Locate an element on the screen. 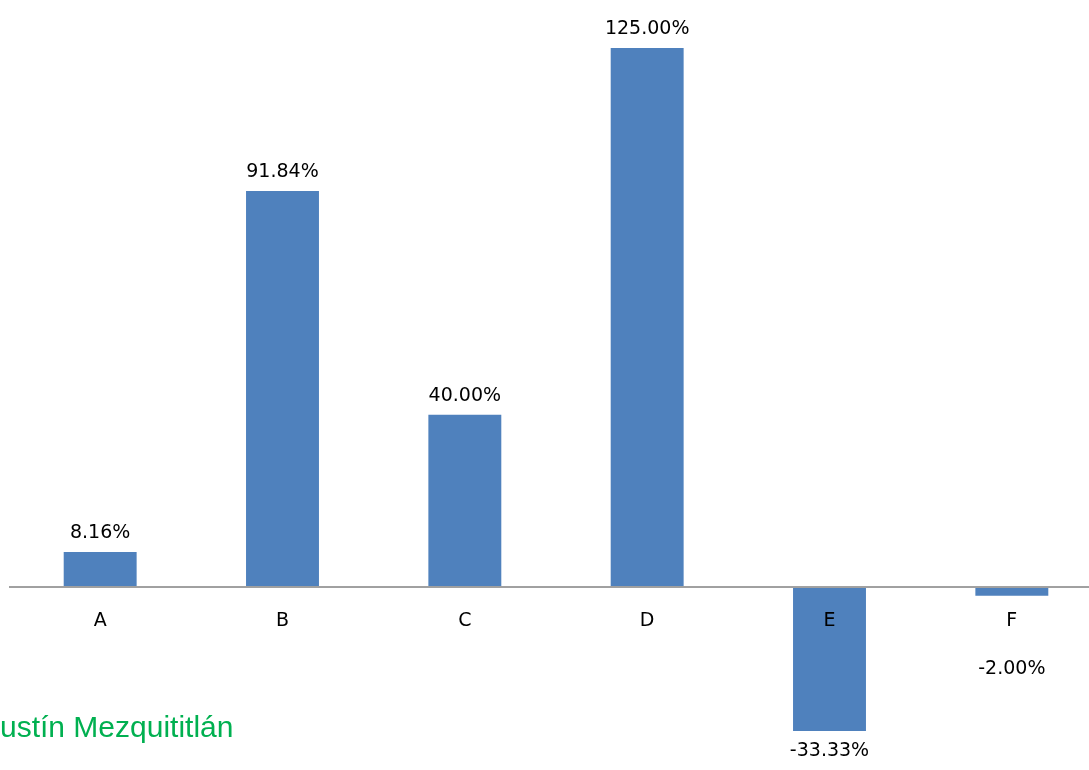  data-label: -33.33% is located at coordinates (829, 749).